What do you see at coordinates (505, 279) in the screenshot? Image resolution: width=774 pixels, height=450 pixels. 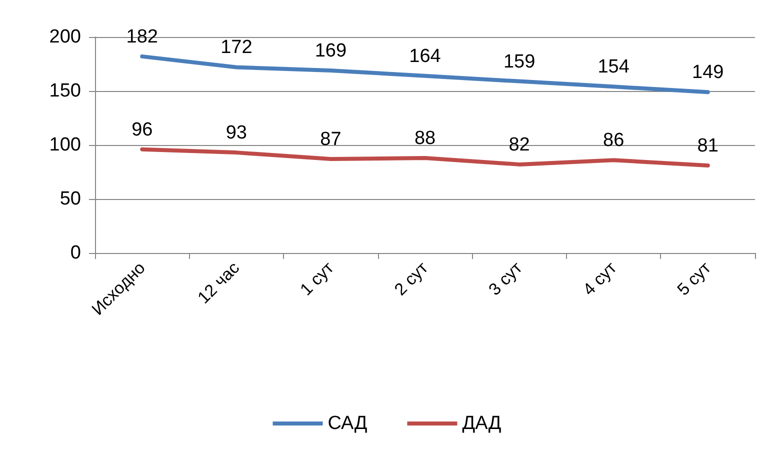 I see `x-tick-label: 3 сут` at bounding box center [505, 279].